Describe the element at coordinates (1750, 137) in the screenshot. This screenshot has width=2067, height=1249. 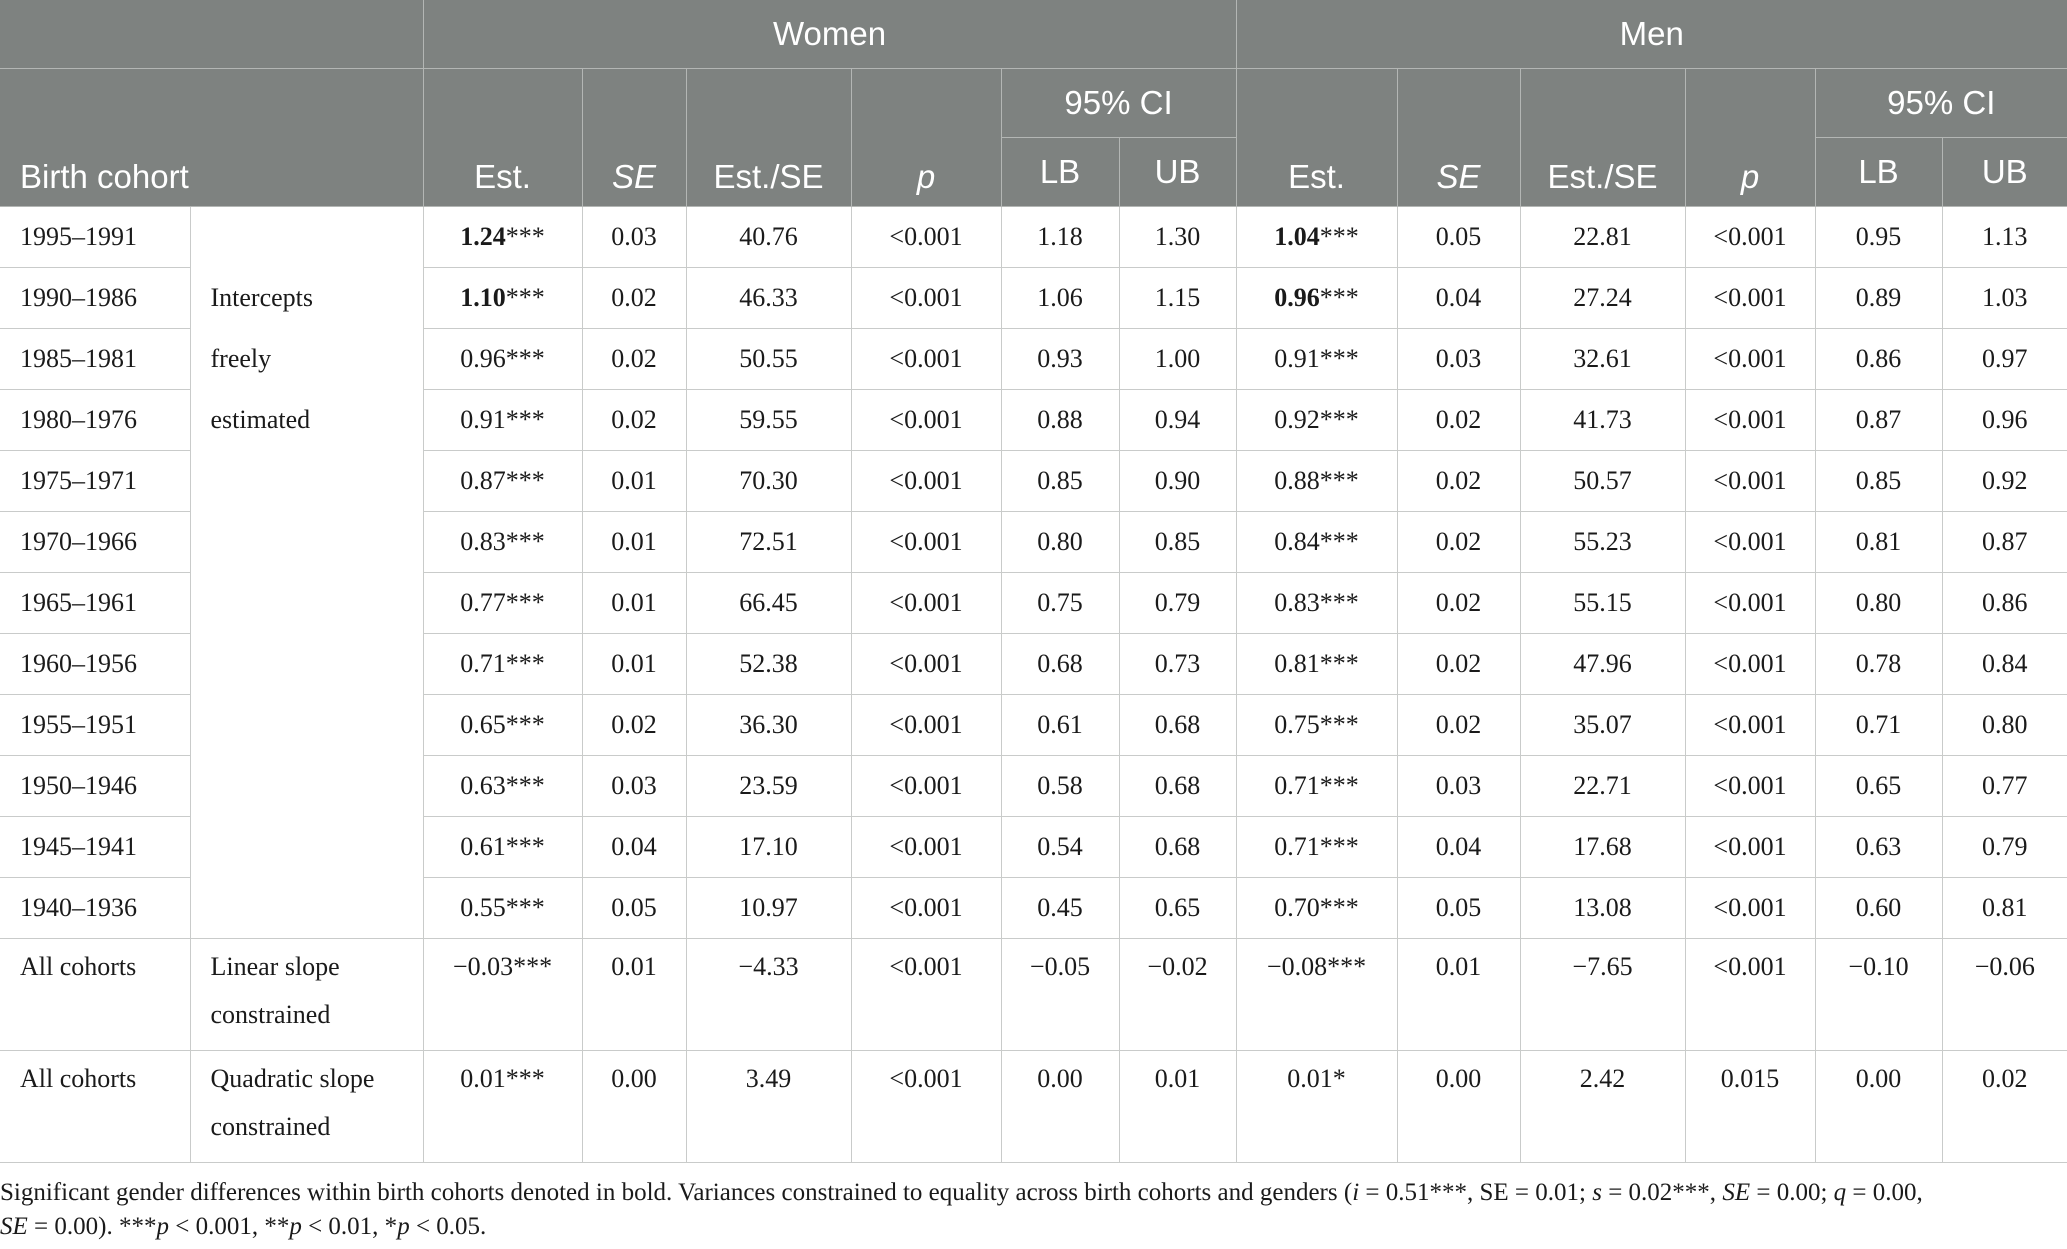
I see `header-men-p: p` at that location.